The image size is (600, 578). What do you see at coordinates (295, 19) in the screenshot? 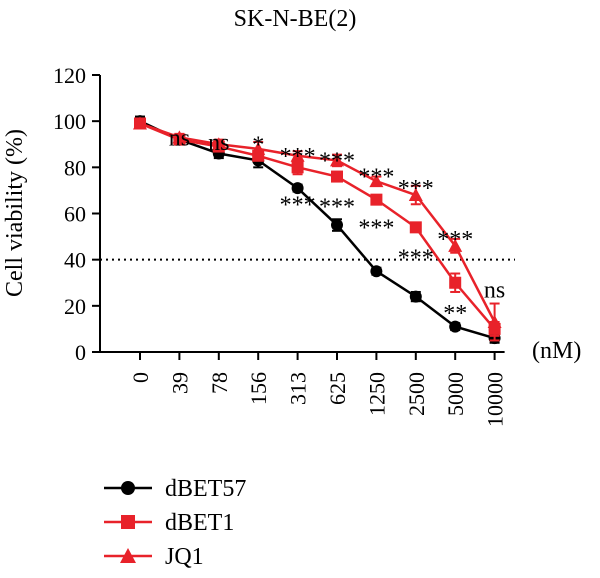
I see `chart-title: SK-N-BE(2)` at bounding box center [295, 19].